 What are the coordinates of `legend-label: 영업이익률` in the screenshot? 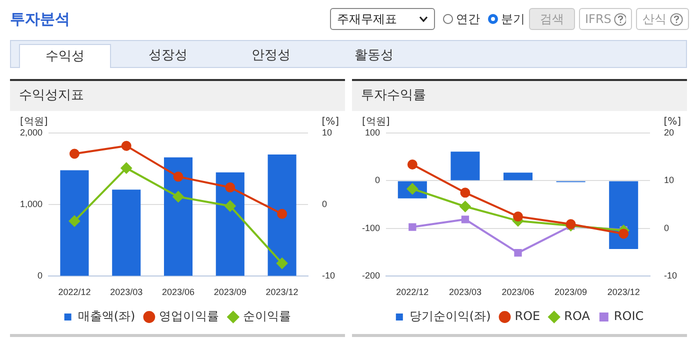 It's located at (189, 316).